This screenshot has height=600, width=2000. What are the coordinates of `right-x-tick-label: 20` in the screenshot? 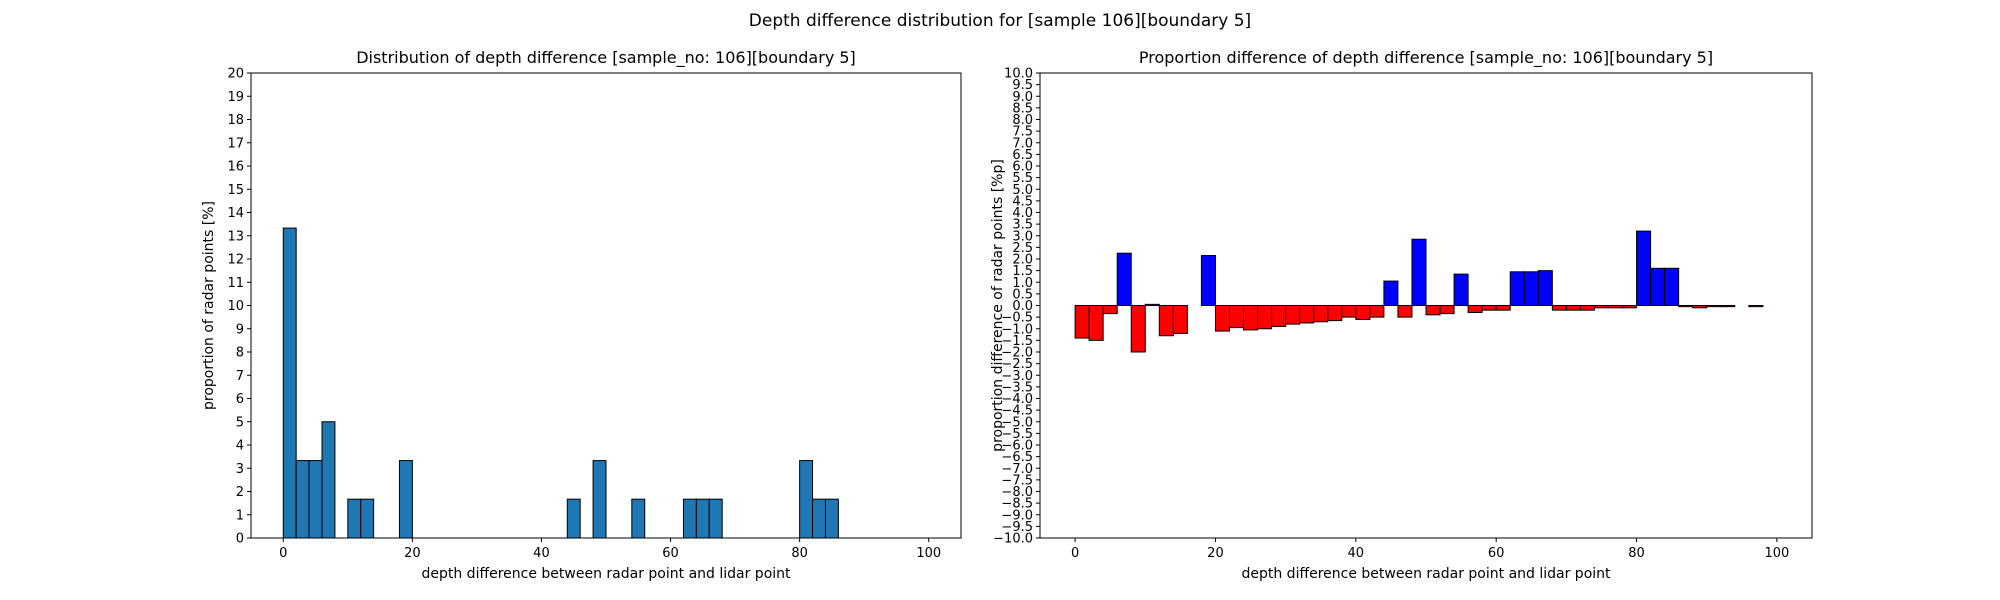 It's located at (1215, 553).